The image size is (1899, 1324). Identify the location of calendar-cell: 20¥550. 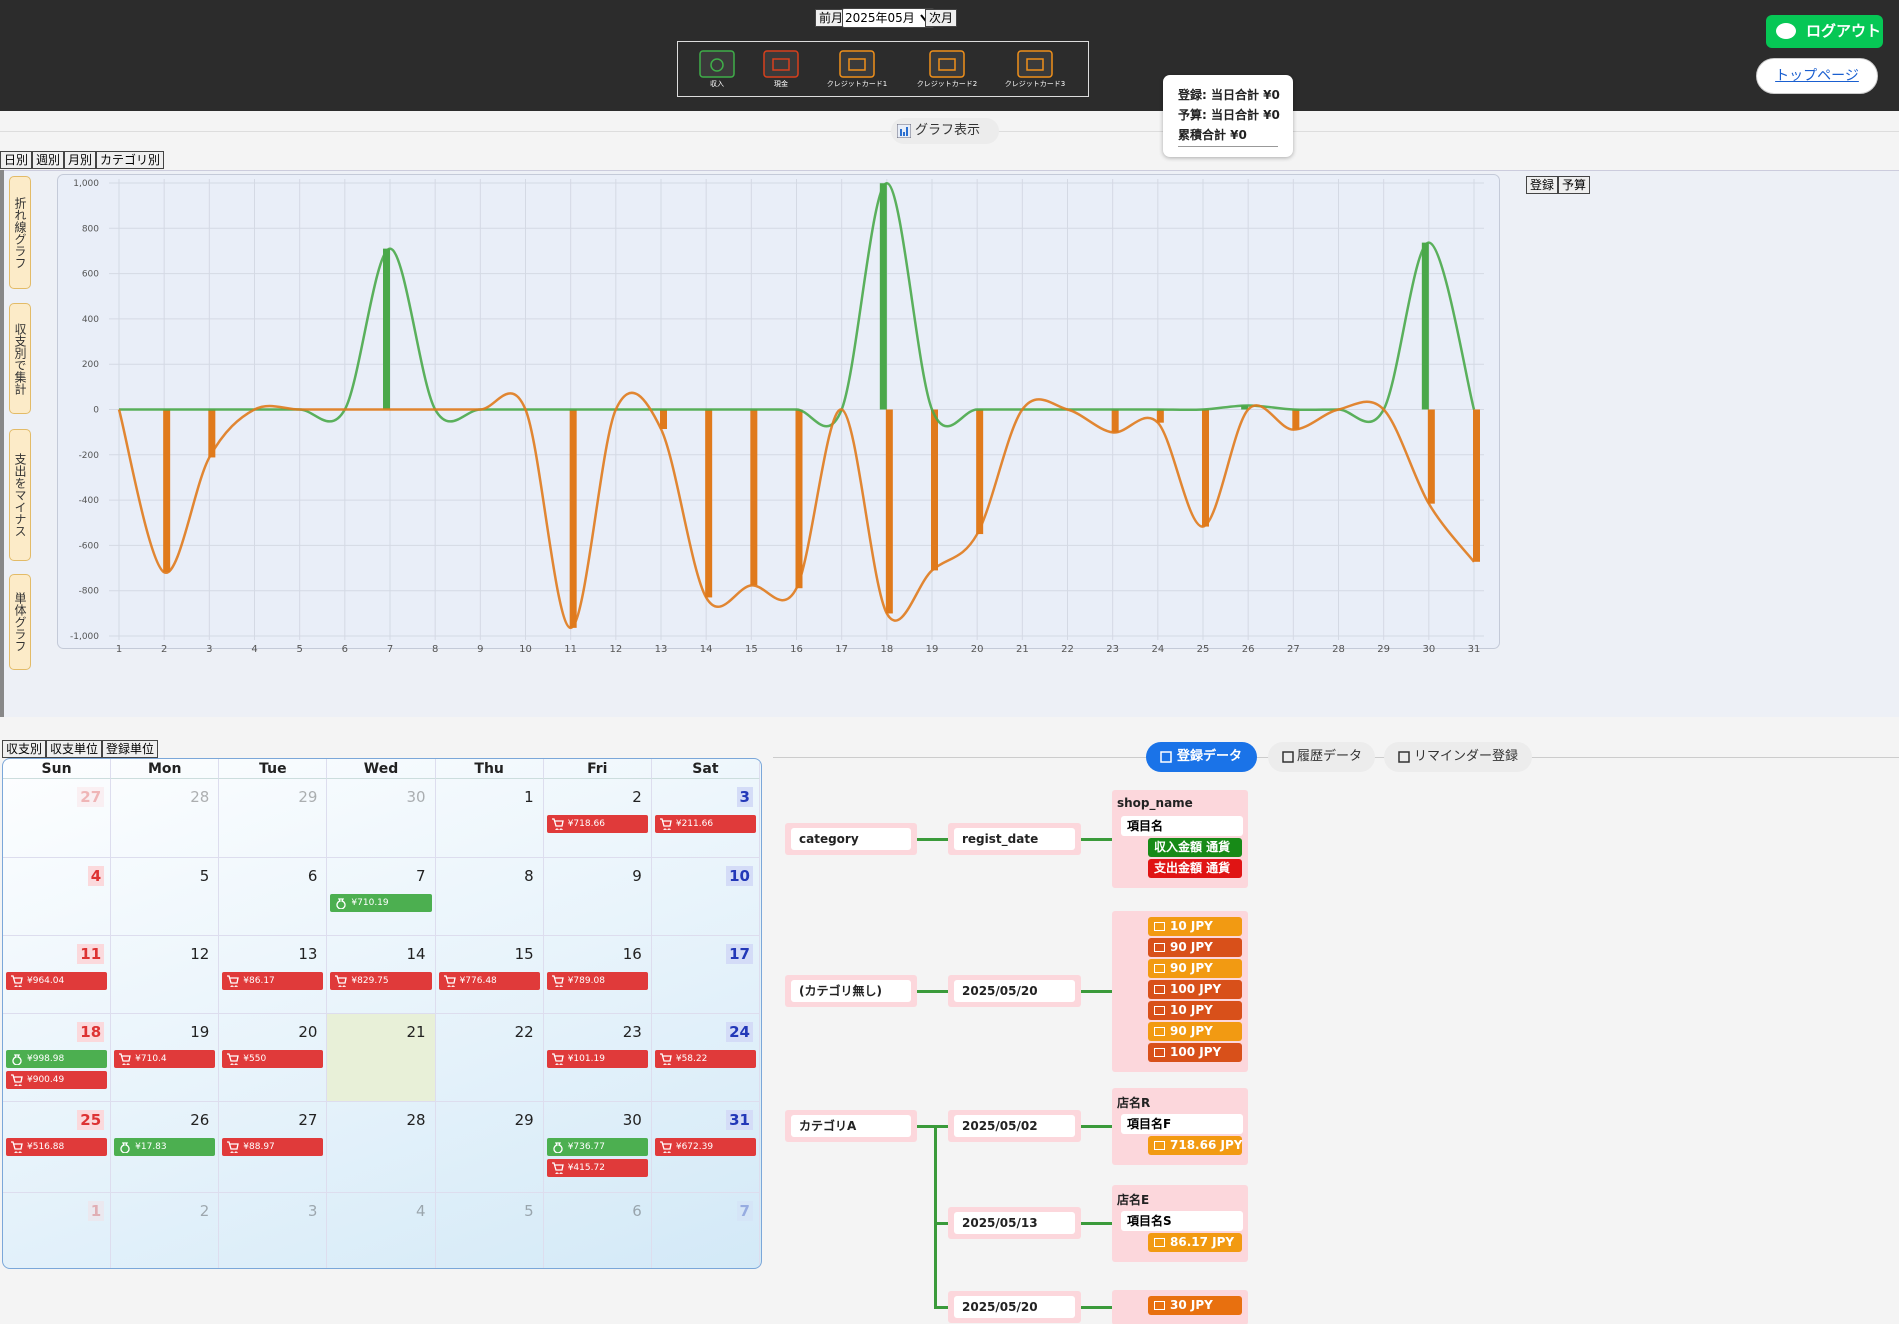
(273, 1058).